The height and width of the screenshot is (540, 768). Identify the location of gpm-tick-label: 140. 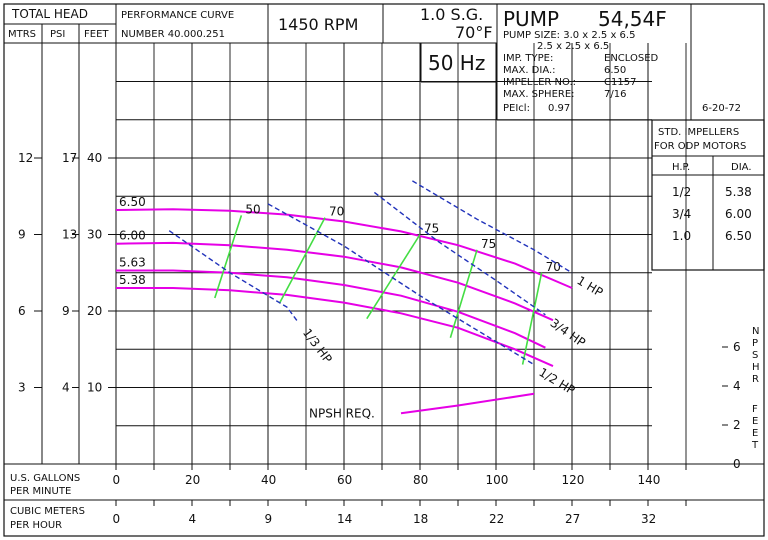
(649, 480).